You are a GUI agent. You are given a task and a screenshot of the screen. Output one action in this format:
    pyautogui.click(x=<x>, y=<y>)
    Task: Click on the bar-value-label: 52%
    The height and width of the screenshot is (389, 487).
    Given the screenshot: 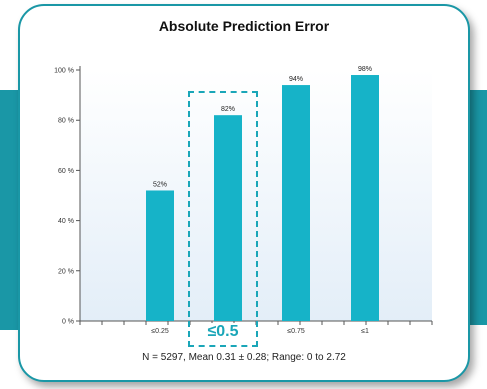 What is the action you would take?
    pyautogui.click(x=160, y=184)
    